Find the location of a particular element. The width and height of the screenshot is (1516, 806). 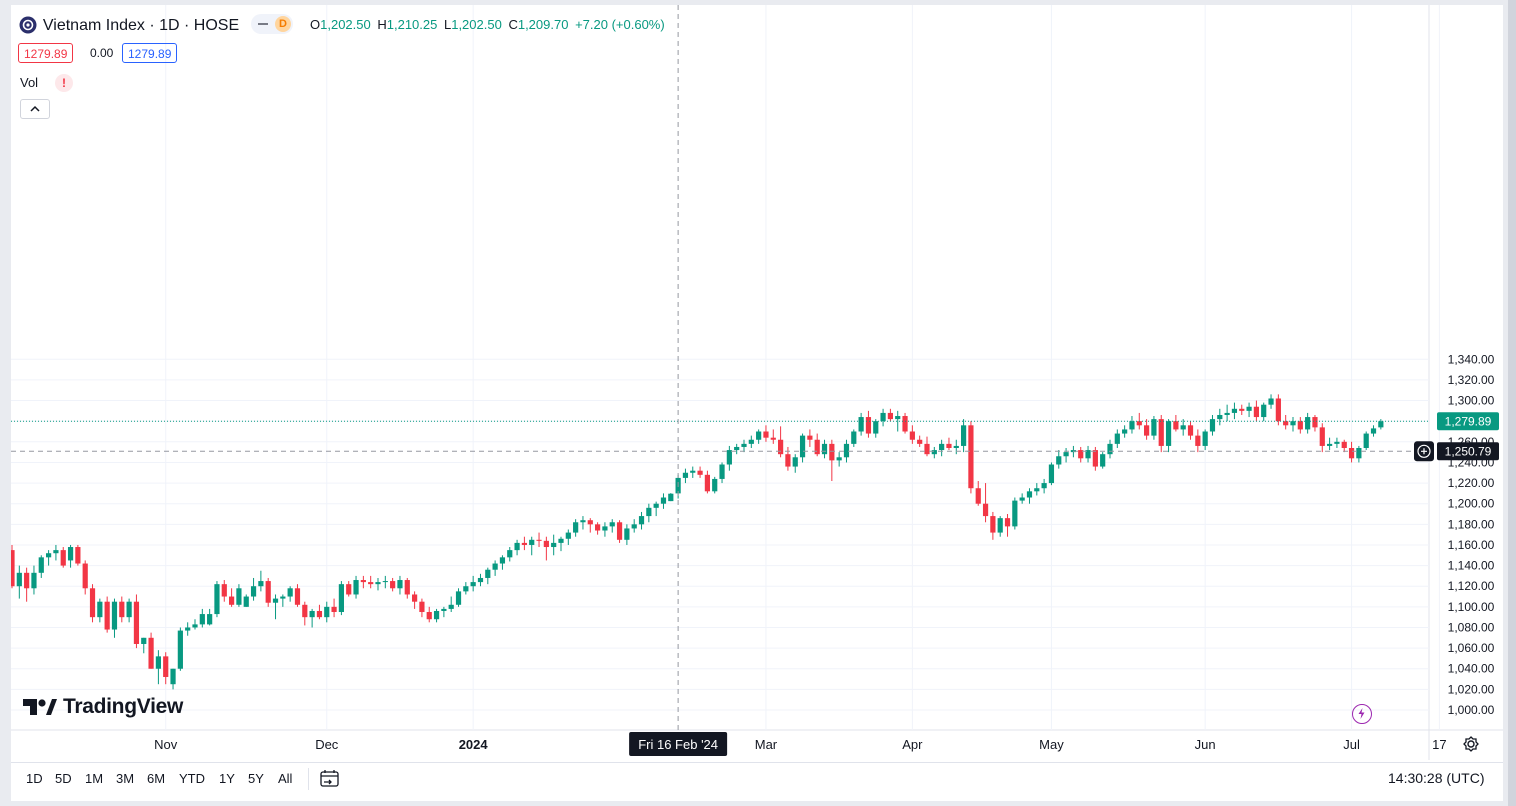

range-button-6m: 6M is located at coordinates (156, 778).